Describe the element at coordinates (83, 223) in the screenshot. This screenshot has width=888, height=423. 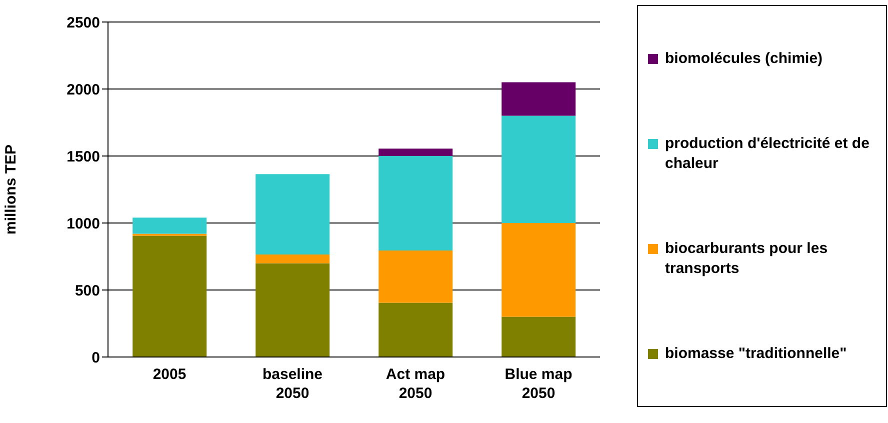
I see `y-tick-label: 1000` at that location.